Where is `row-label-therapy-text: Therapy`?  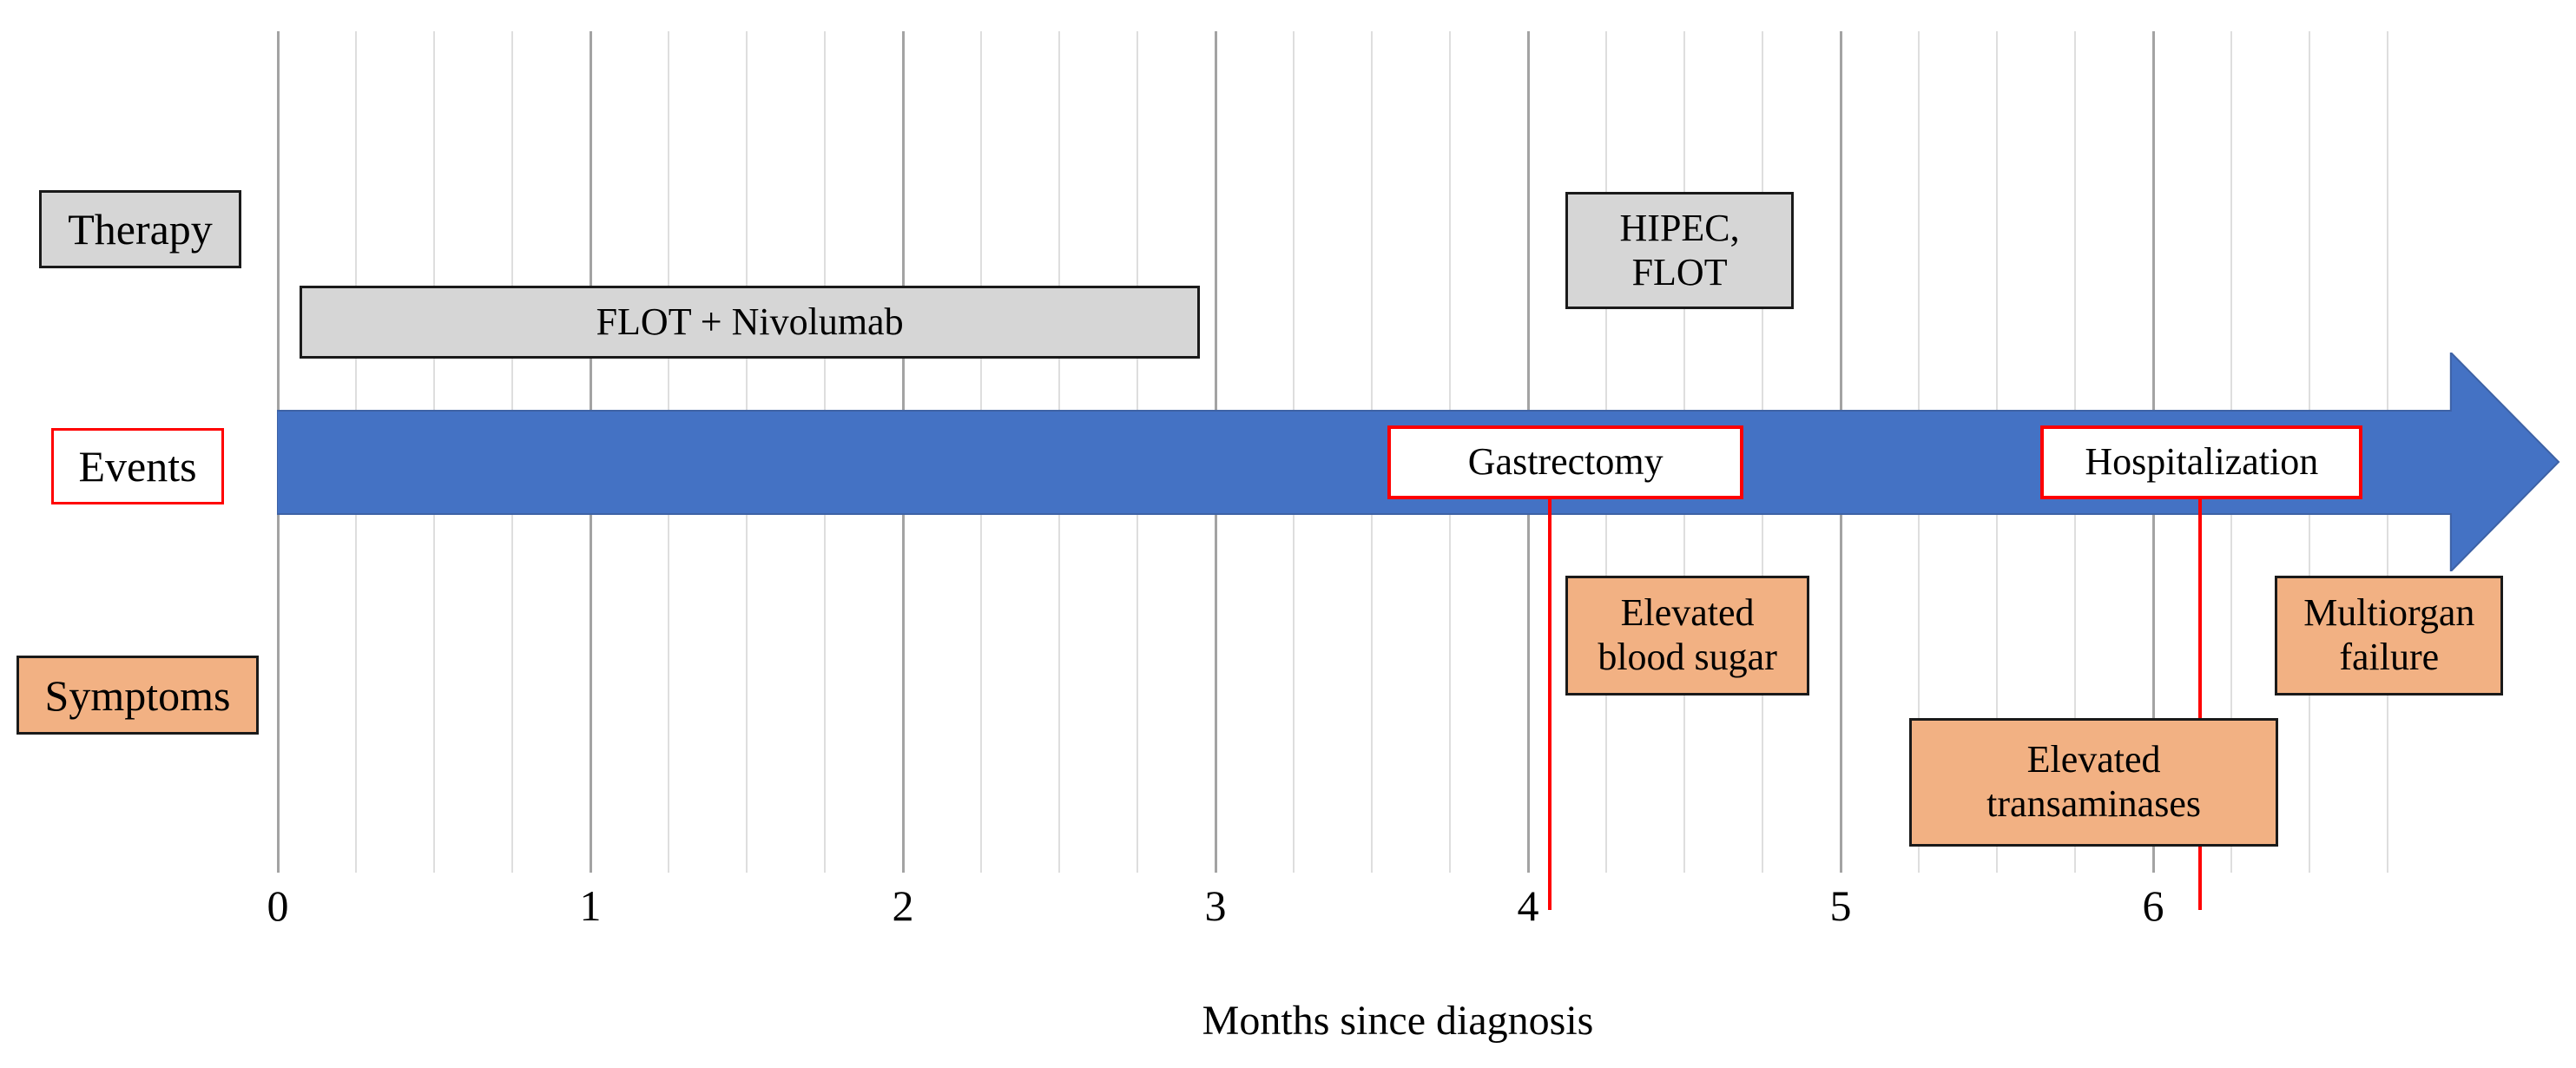
row-label-therapy-text: Therapy is located at coordinates (140, 230).